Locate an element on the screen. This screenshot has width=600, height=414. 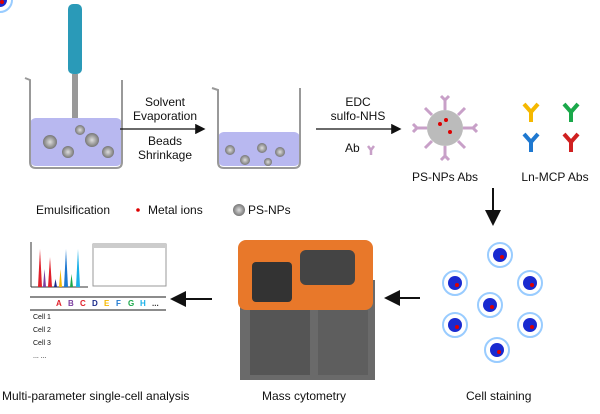
column-header: C is located at coordinates (83, 303).